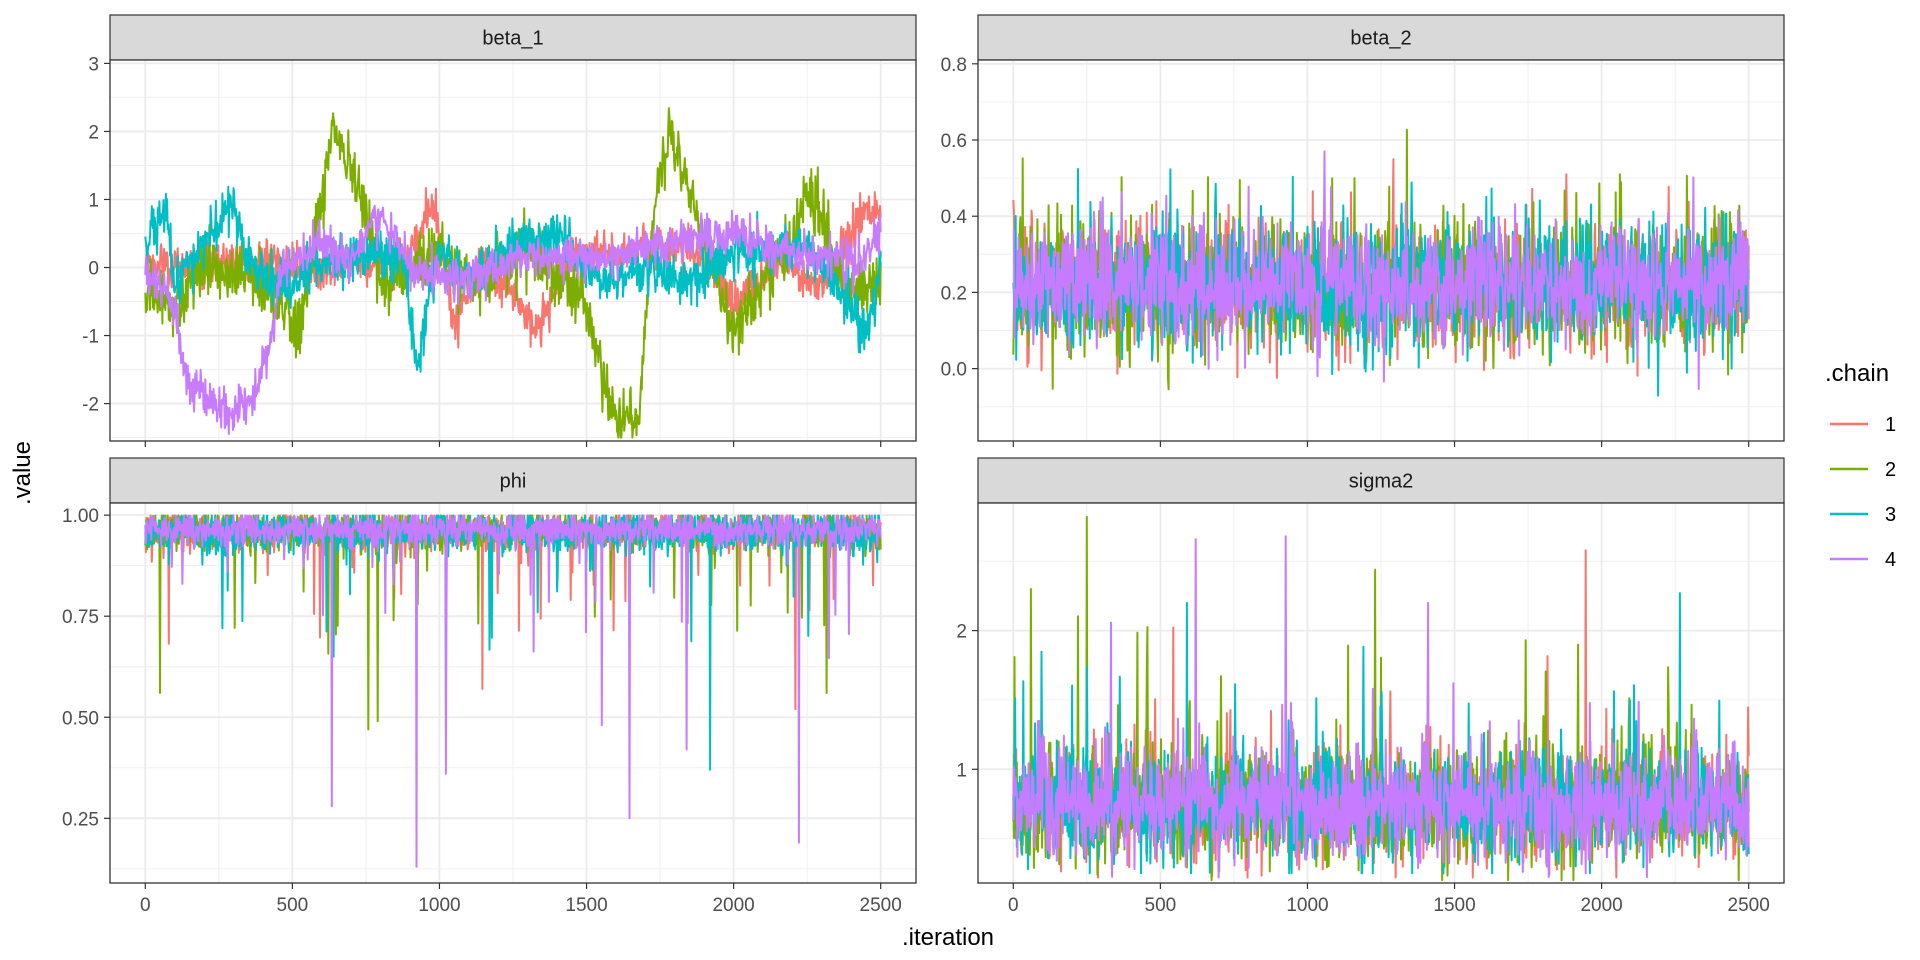 This screenshot has height=960, width=1920. I want to click on y-tick-label: 0.6, so click(954, 141).